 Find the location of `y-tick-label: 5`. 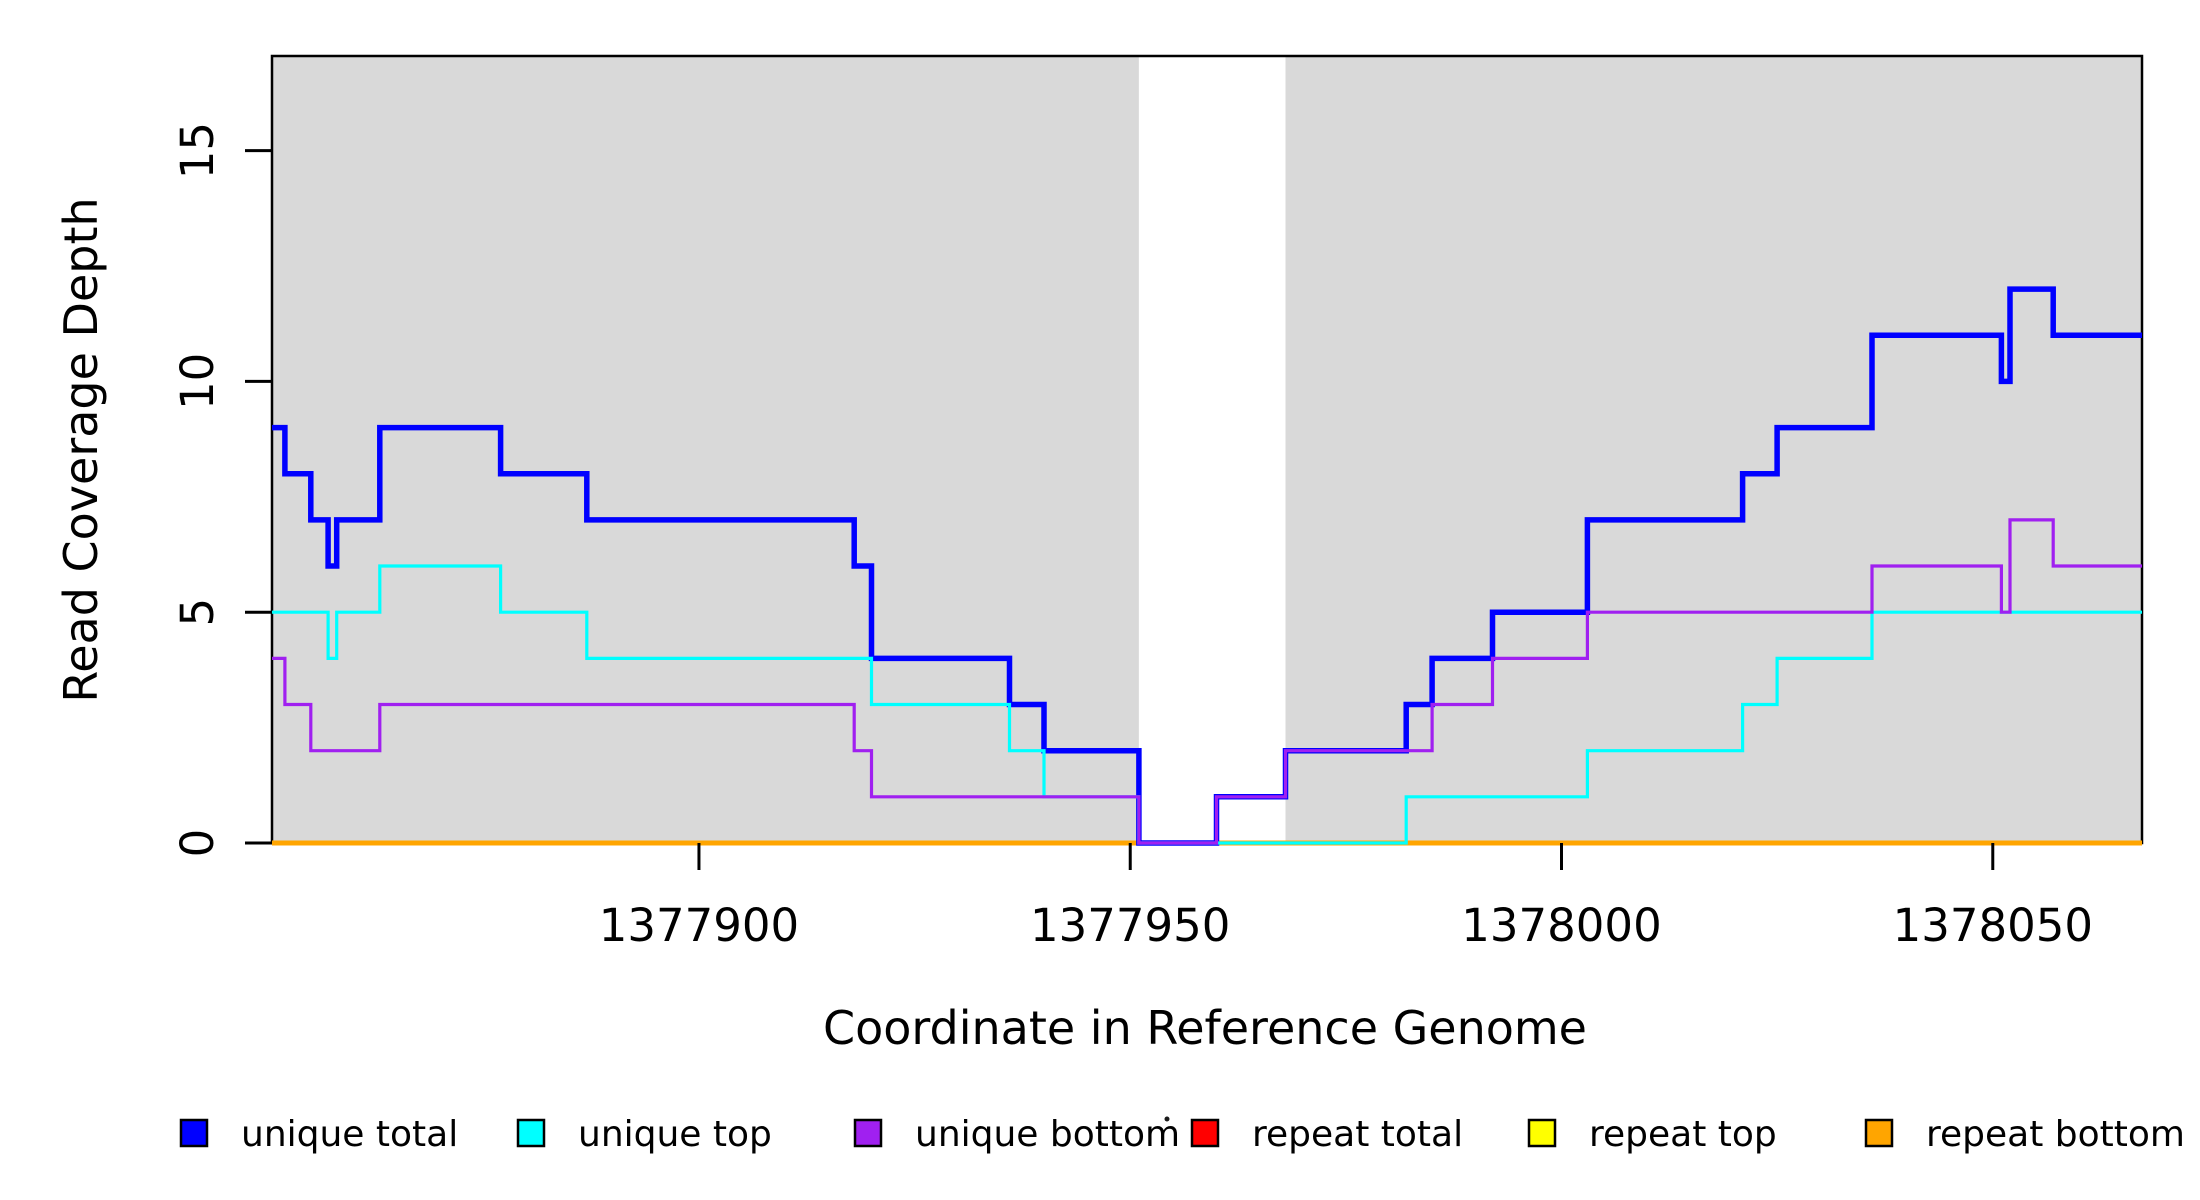

y-tick-label: 5 is located at coordinates (197, 612).